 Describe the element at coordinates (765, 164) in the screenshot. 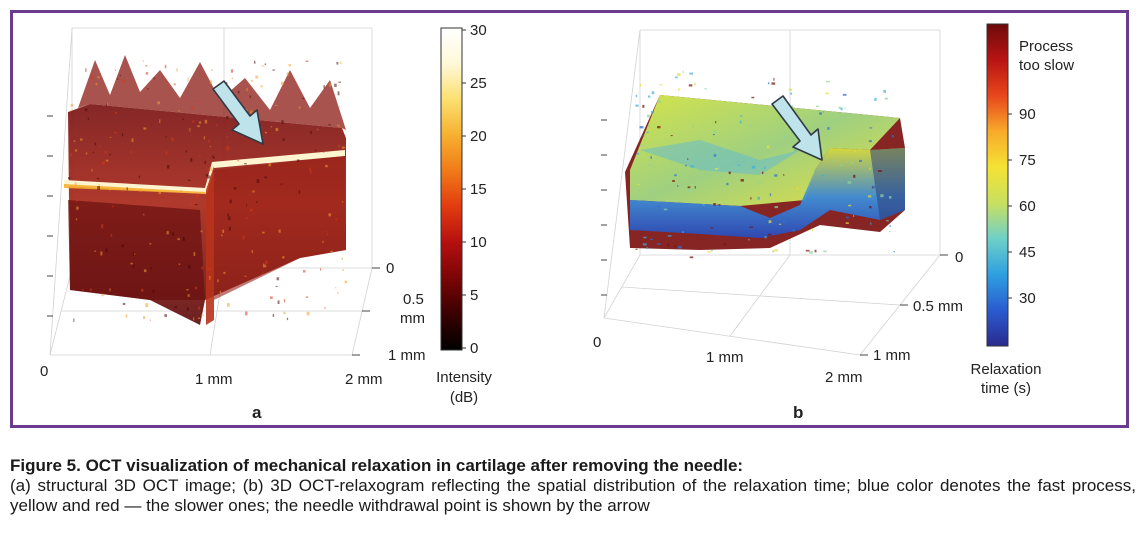

I see `panel-b-speckle` at that location.